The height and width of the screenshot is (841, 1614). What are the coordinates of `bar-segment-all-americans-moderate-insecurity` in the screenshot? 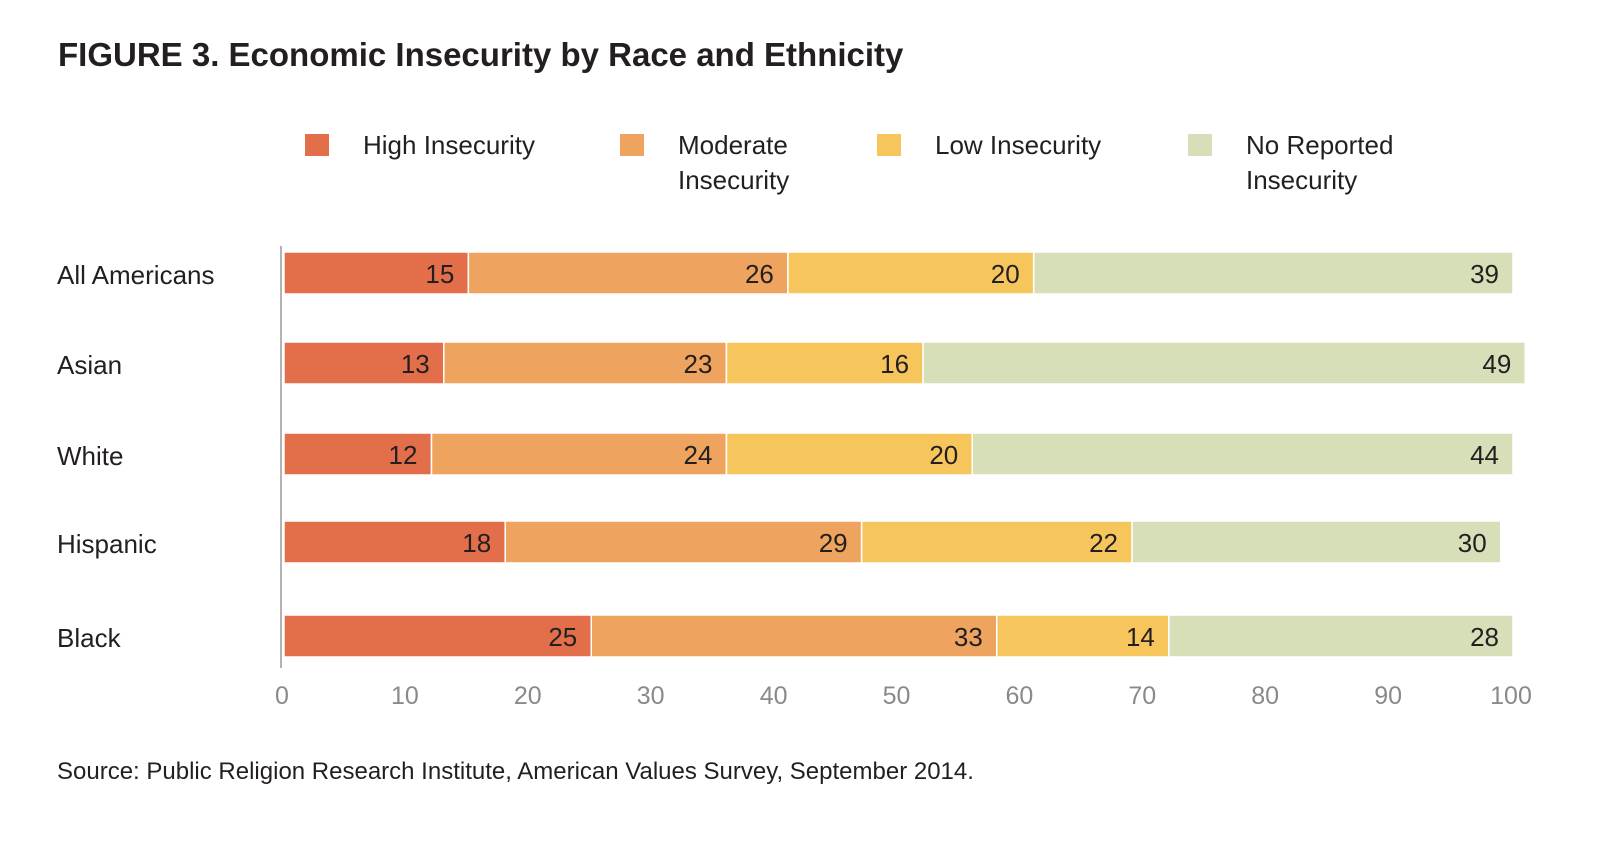 It's located at (628, 273).